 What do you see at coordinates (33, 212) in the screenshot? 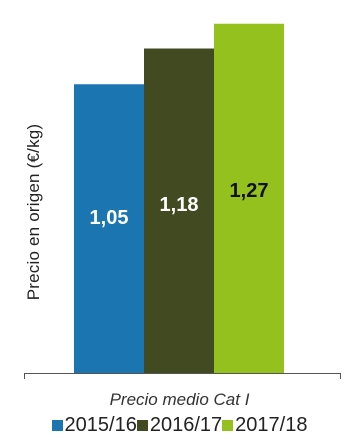
I see `y-axis-label: Precio en origen (€/kg)` at bounding box center [33, 212].